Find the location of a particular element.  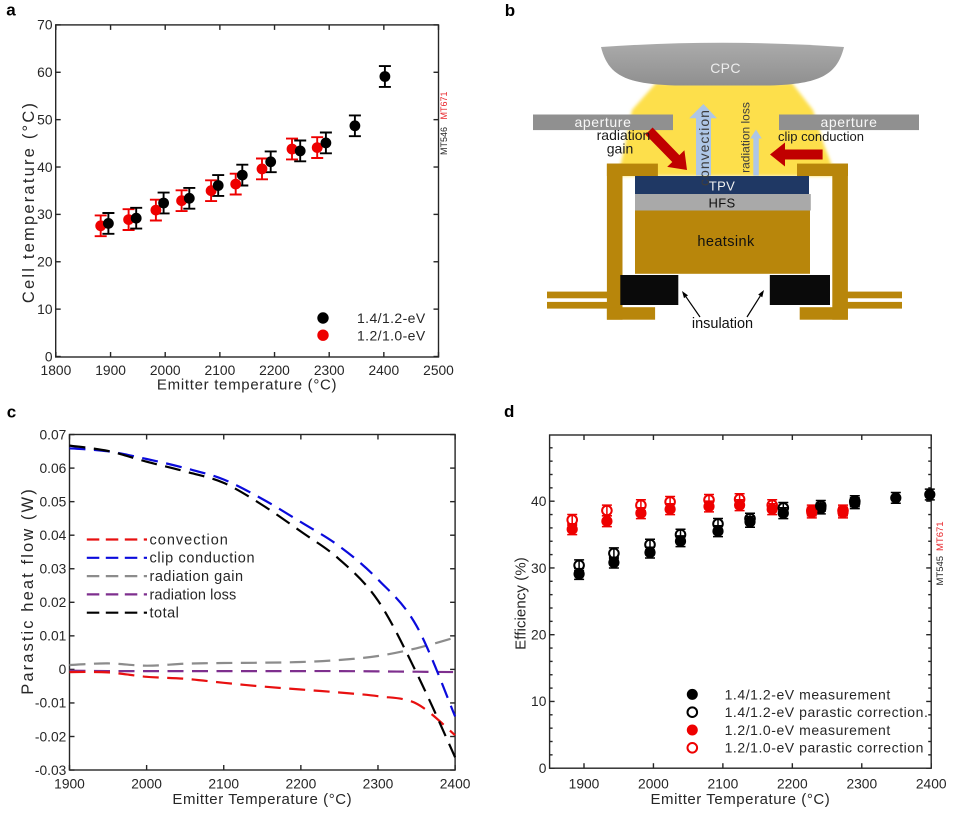

svg-text: 1.2/1.0-eV parastic correction is located at coordinates (824, 748).